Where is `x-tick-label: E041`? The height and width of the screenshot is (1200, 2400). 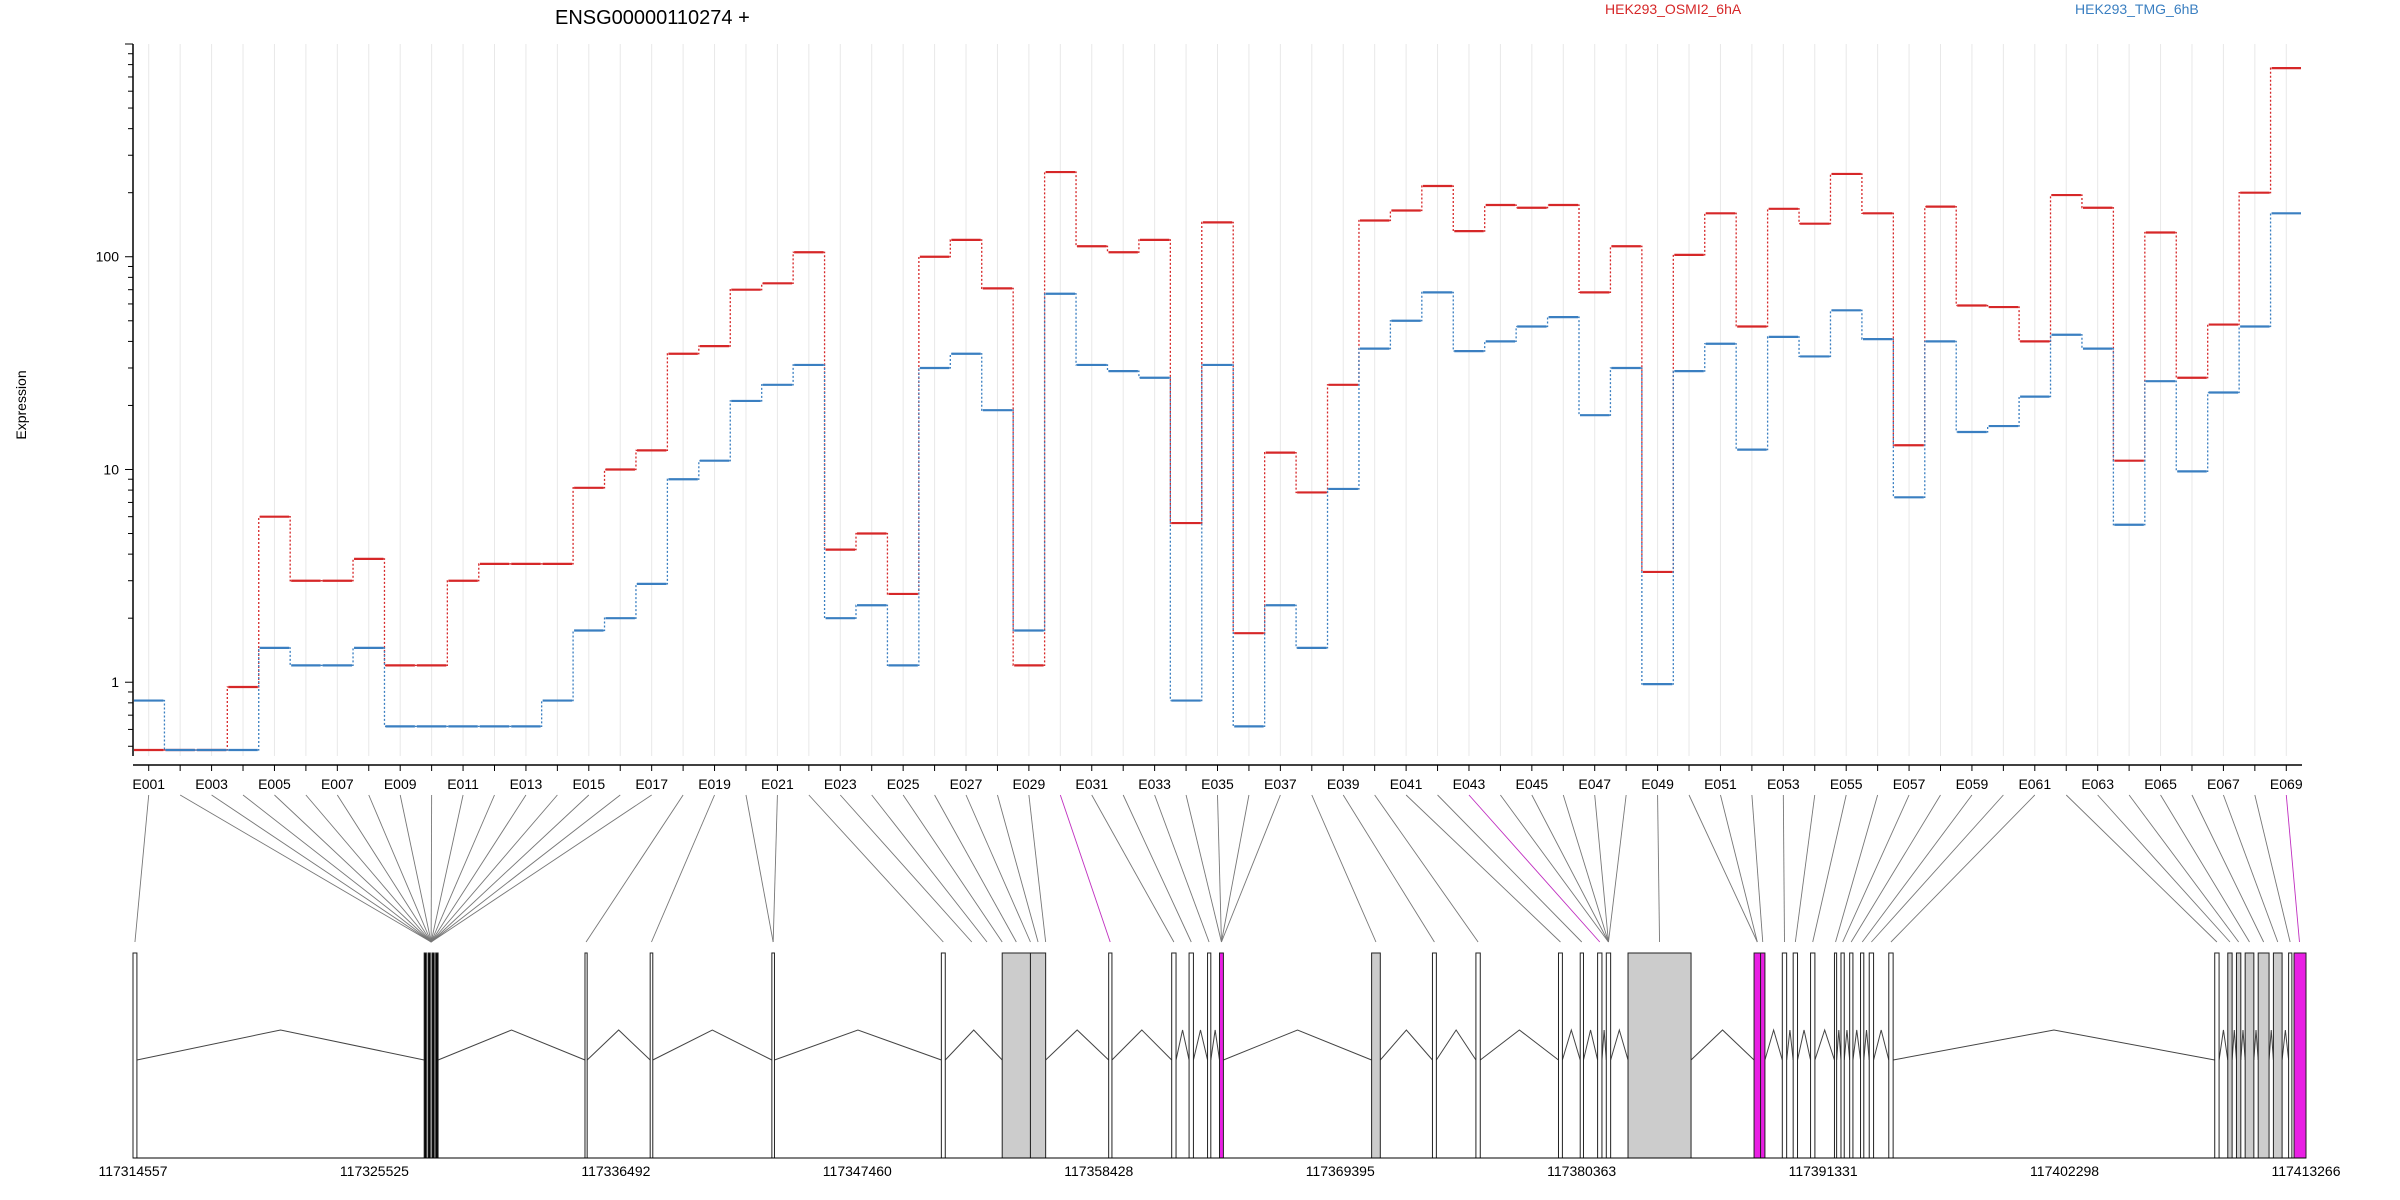 x-tick-label: E041 is located at coordinates (1406, 784).